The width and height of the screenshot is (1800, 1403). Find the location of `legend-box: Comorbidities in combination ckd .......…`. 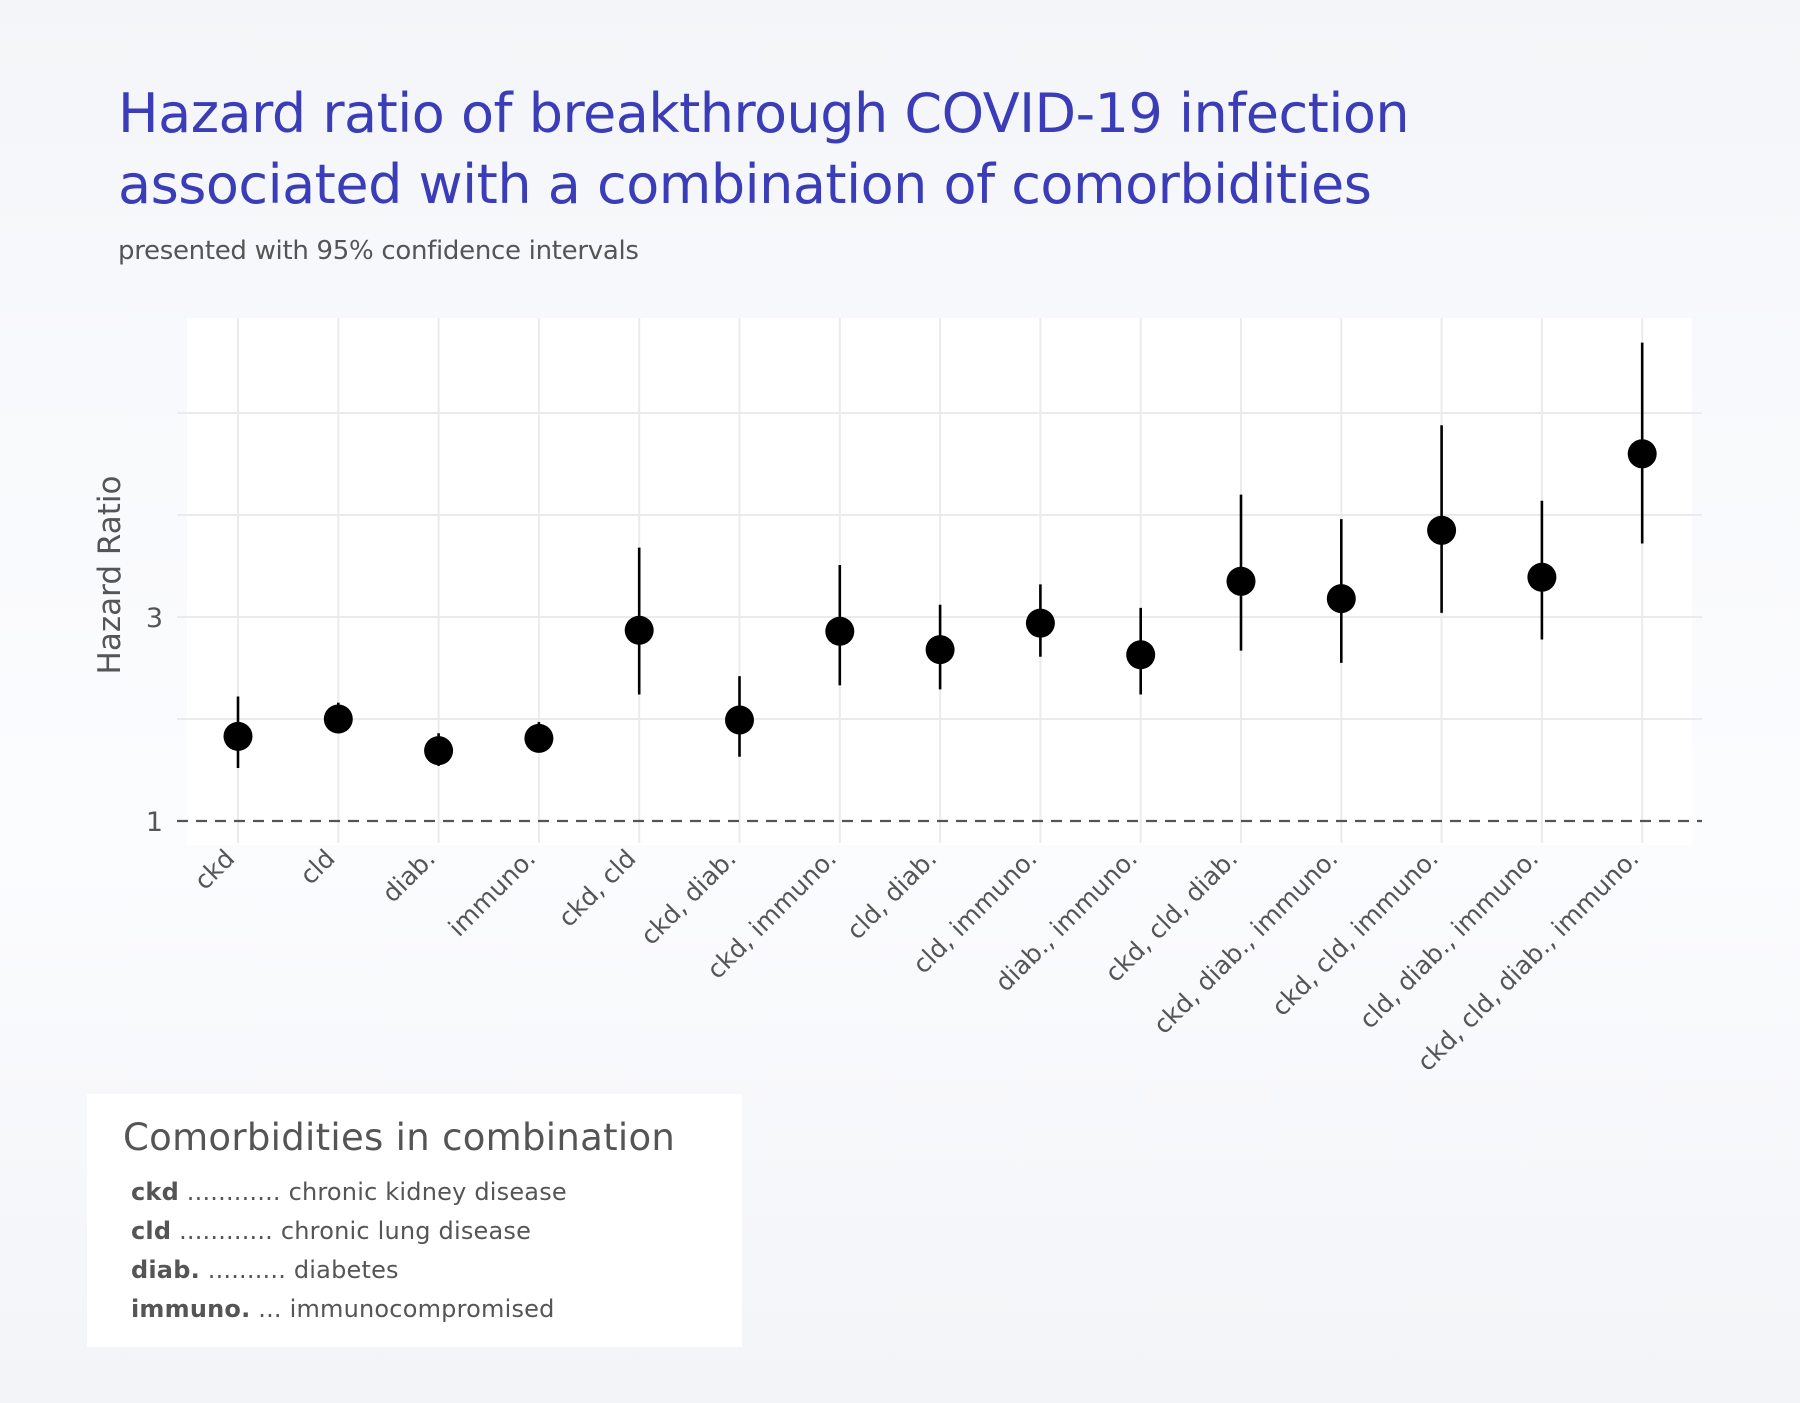

legend-box: Comorbidities in combination ckd .......… is located at coordinates (414, 1220).